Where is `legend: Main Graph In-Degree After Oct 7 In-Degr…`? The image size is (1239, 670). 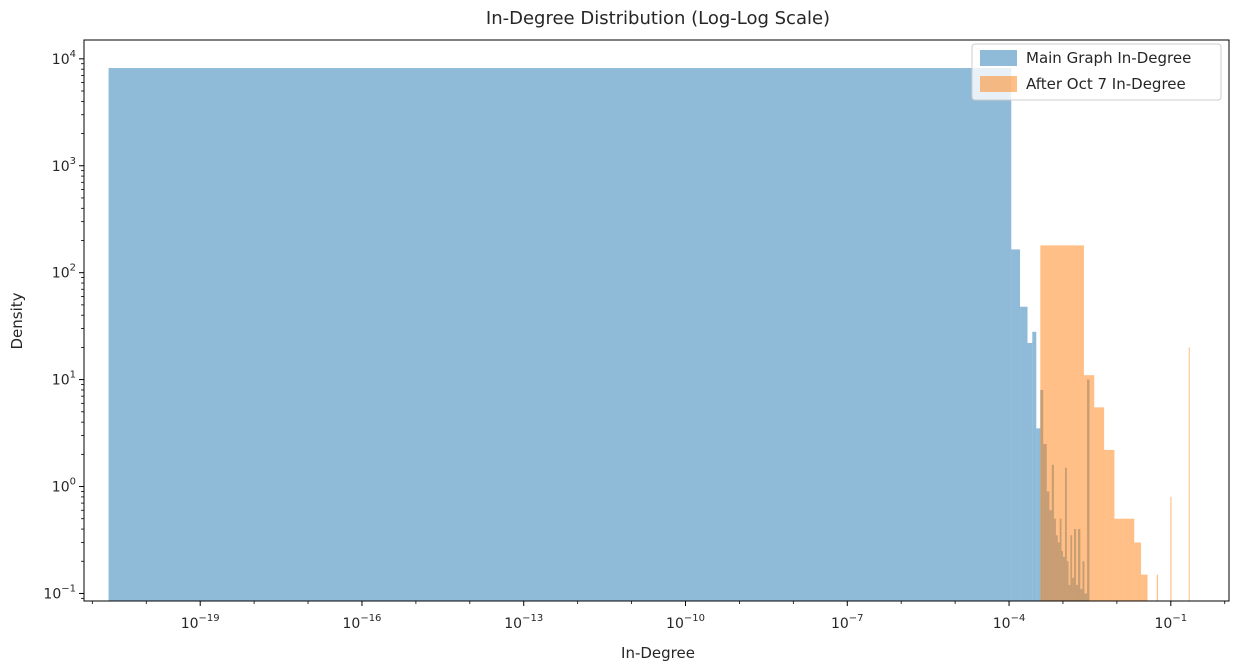 legend: Main Graph In-Degree After Oct 7 In-Degr… is located at coordinates (1096, 72).